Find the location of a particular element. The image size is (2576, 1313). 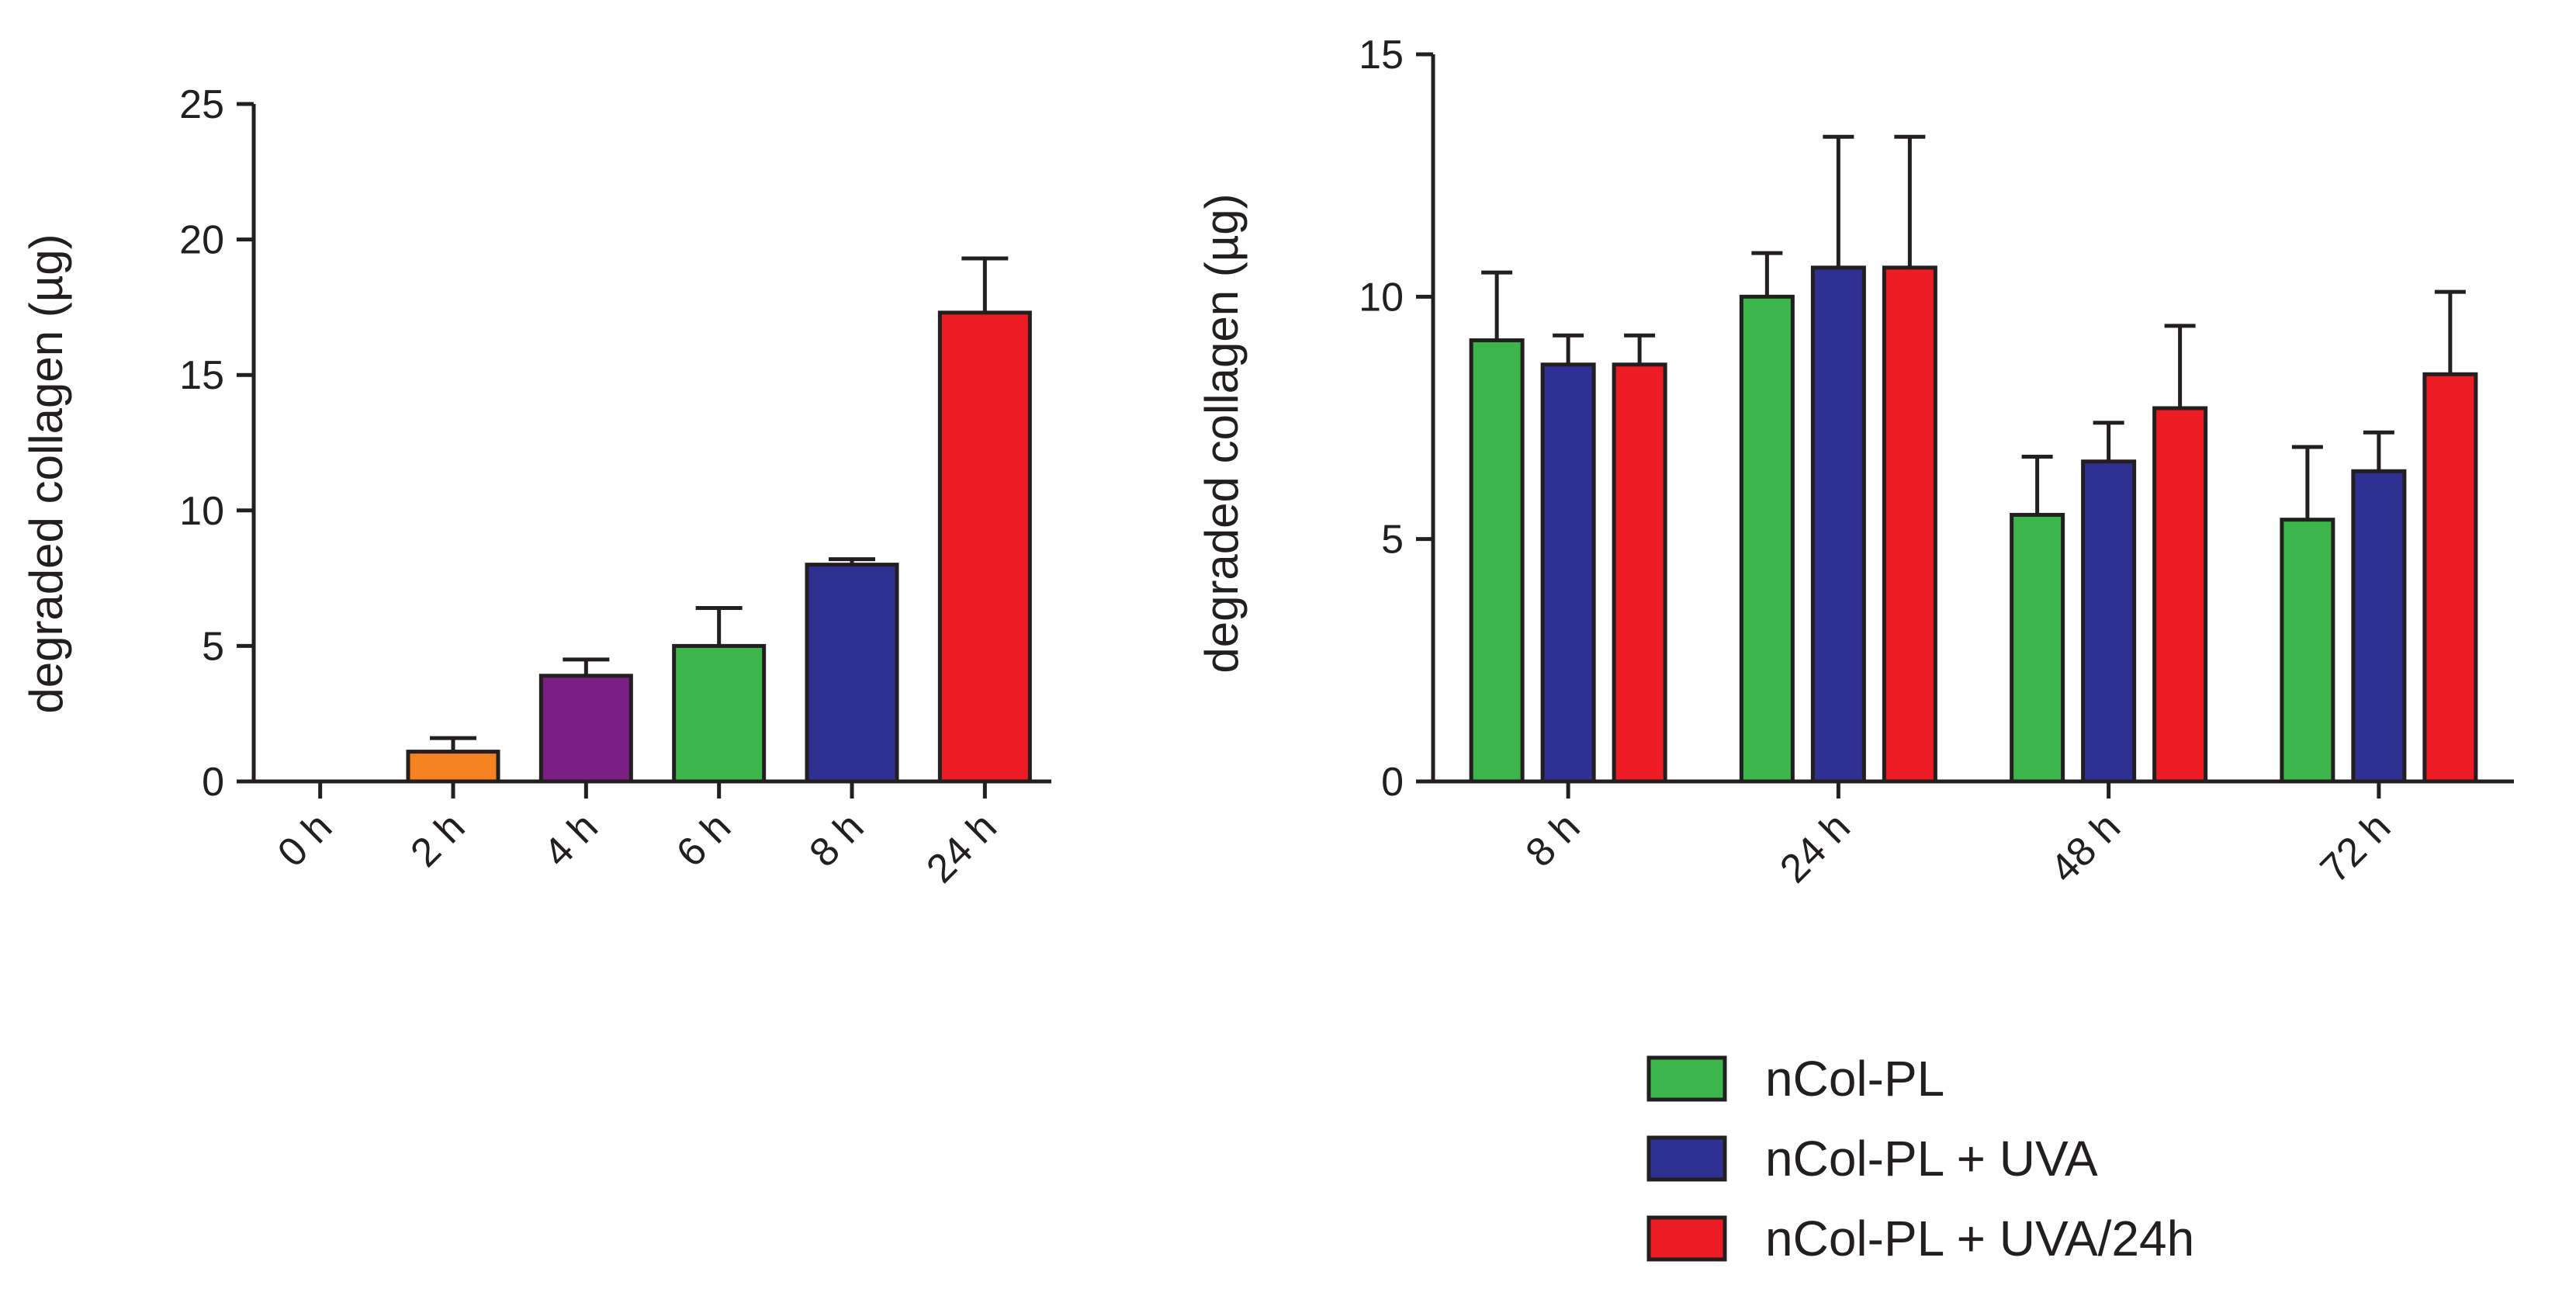

legend-label-3: nCol-PL + UVA/24h is located at coordinates (1979, 1238).